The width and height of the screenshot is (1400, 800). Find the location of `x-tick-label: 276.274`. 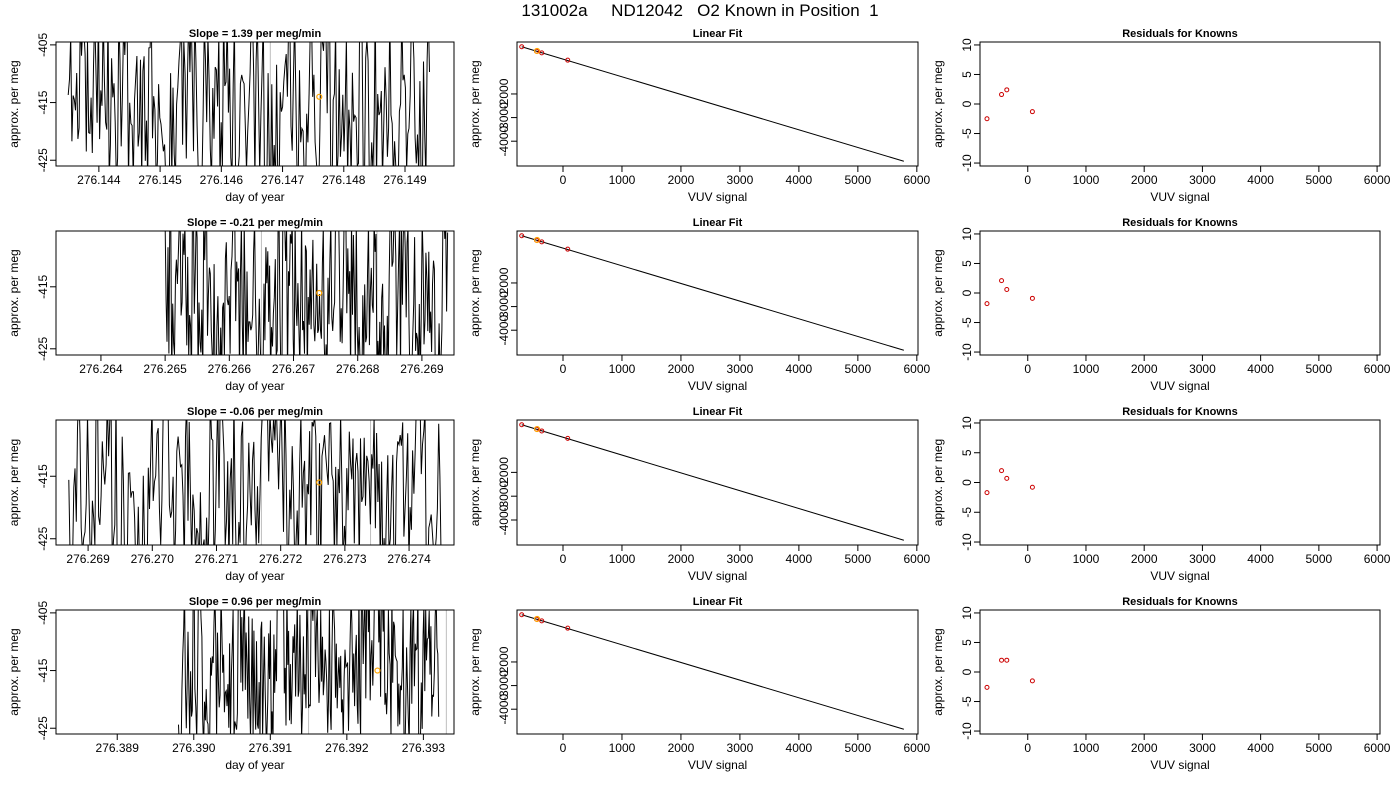

x-tick-label: 276.274 is located at coordinates (409, 559).